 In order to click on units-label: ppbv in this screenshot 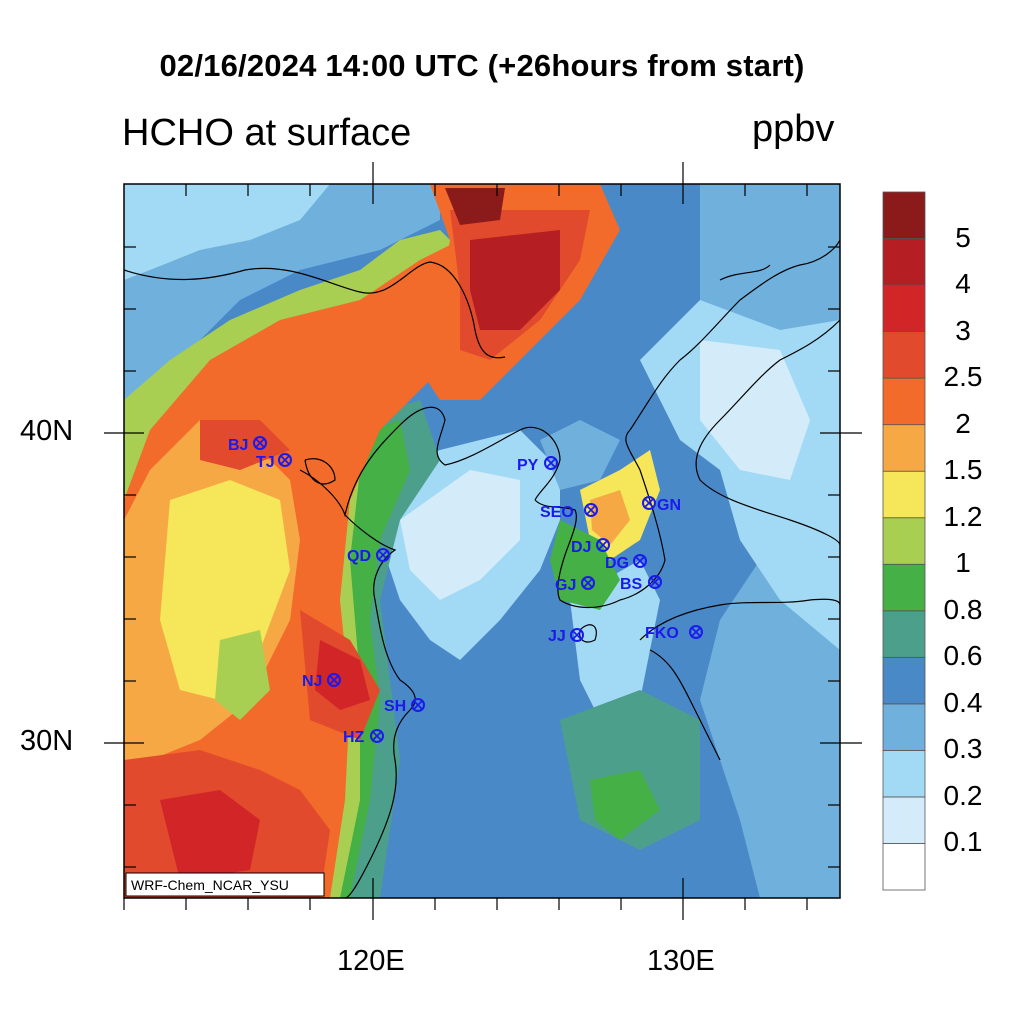, I will do `click(793, 129)`.